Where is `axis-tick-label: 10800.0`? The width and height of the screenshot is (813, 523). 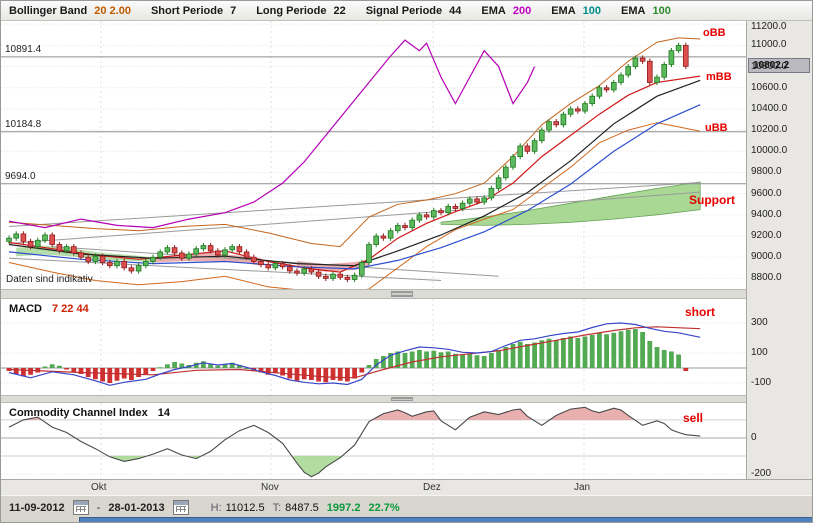
axis-tick-label: 10800.0 is located at coordinates (769, 66).